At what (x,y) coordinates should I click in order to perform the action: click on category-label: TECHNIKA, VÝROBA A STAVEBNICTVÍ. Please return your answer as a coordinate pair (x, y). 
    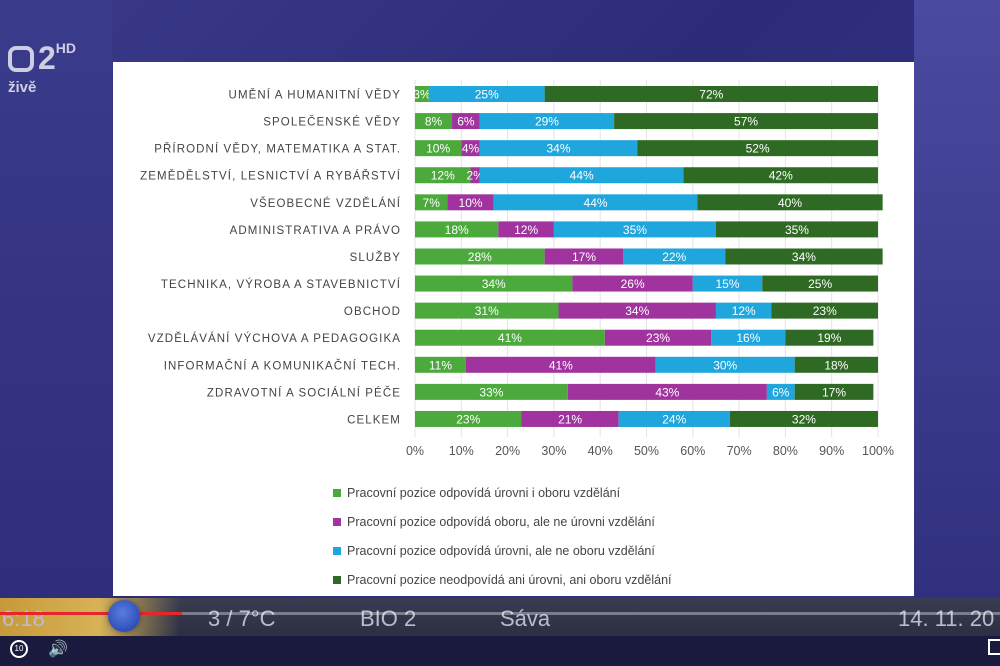
    Looking at the image, I should click on (281, 284).